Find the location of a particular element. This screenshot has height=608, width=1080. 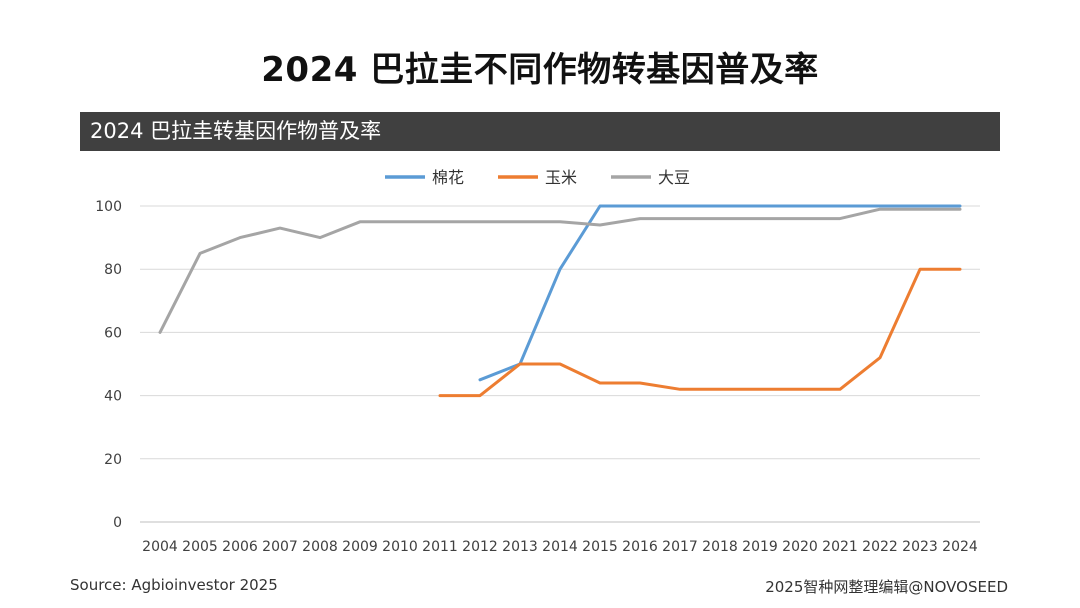

legend-label: 棉花 is located at coordinates (448, 177).